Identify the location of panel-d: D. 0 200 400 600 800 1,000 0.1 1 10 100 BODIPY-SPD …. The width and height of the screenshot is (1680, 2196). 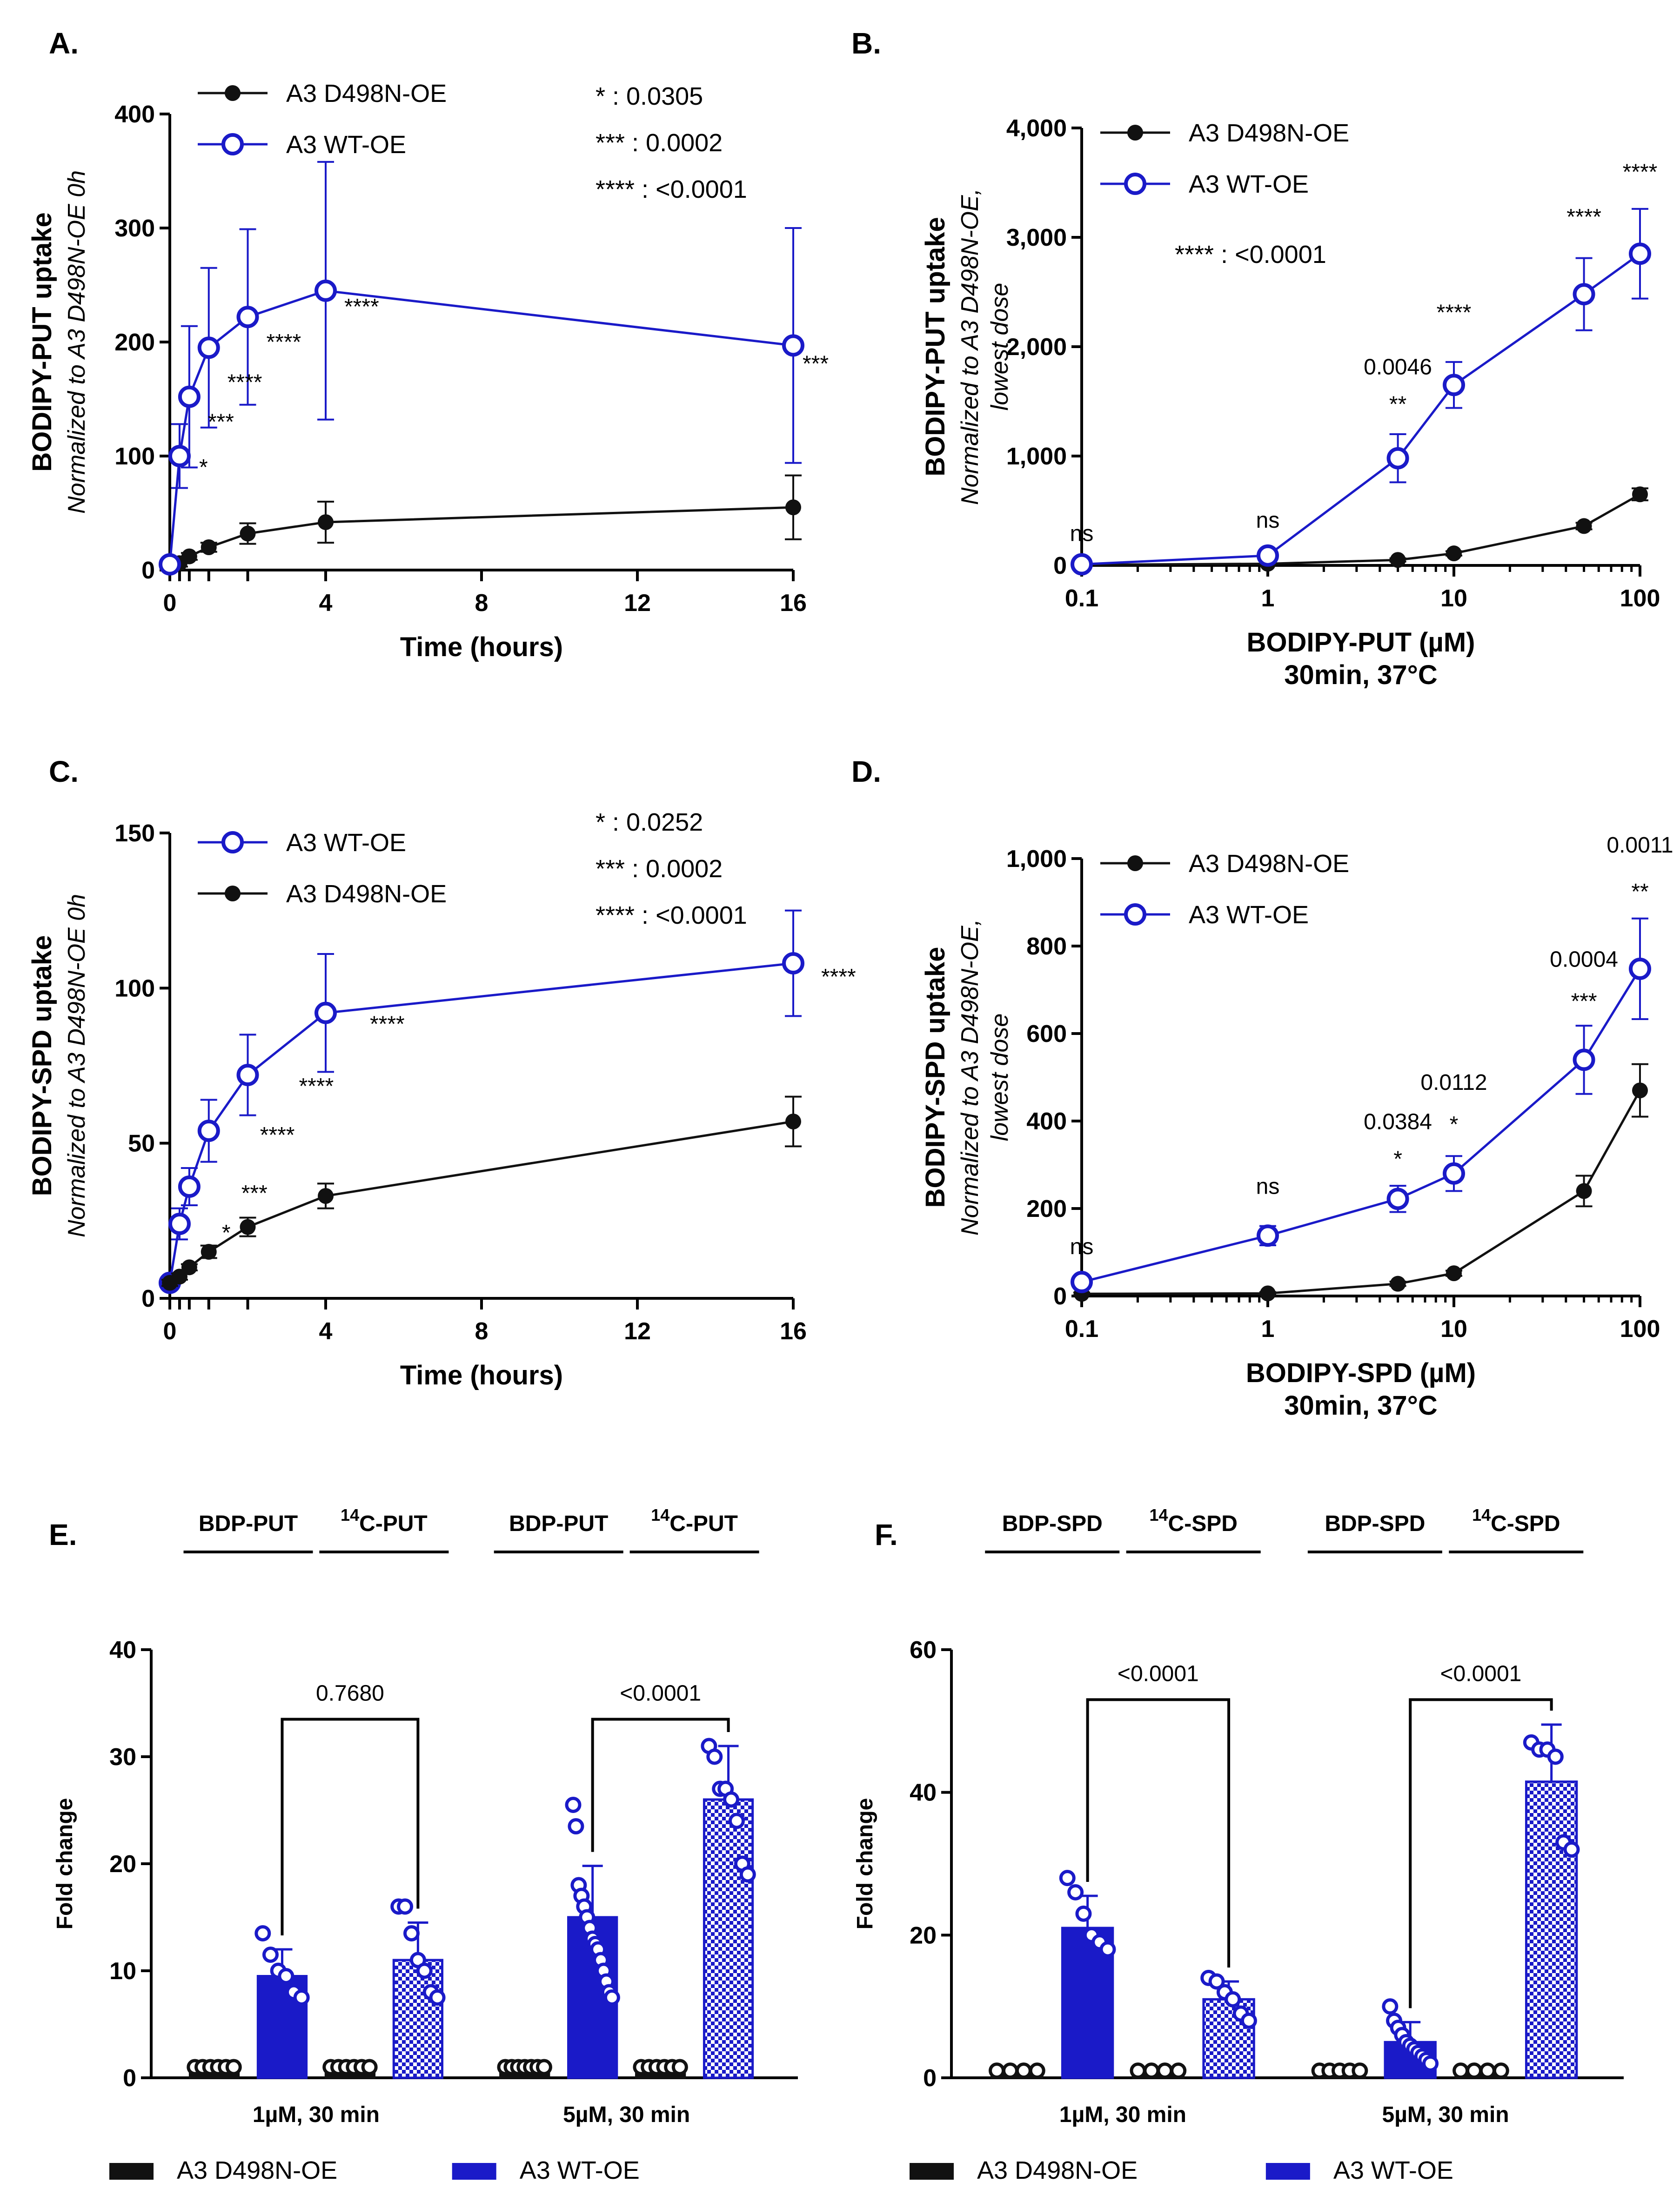
(1262, 1088).